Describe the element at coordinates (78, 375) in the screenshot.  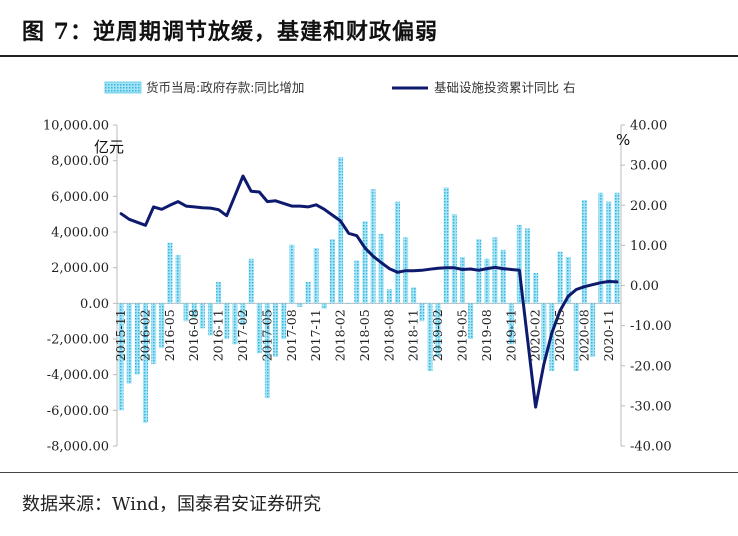
I see `left-tick-label: -4,000.00` at that location.